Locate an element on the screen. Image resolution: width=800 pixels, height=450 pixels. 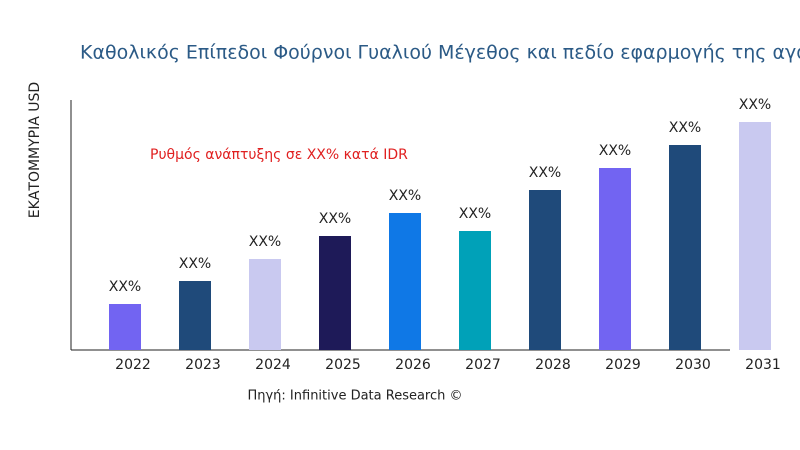
x-tick-label: 2029 is located at coordinates (623, 365).